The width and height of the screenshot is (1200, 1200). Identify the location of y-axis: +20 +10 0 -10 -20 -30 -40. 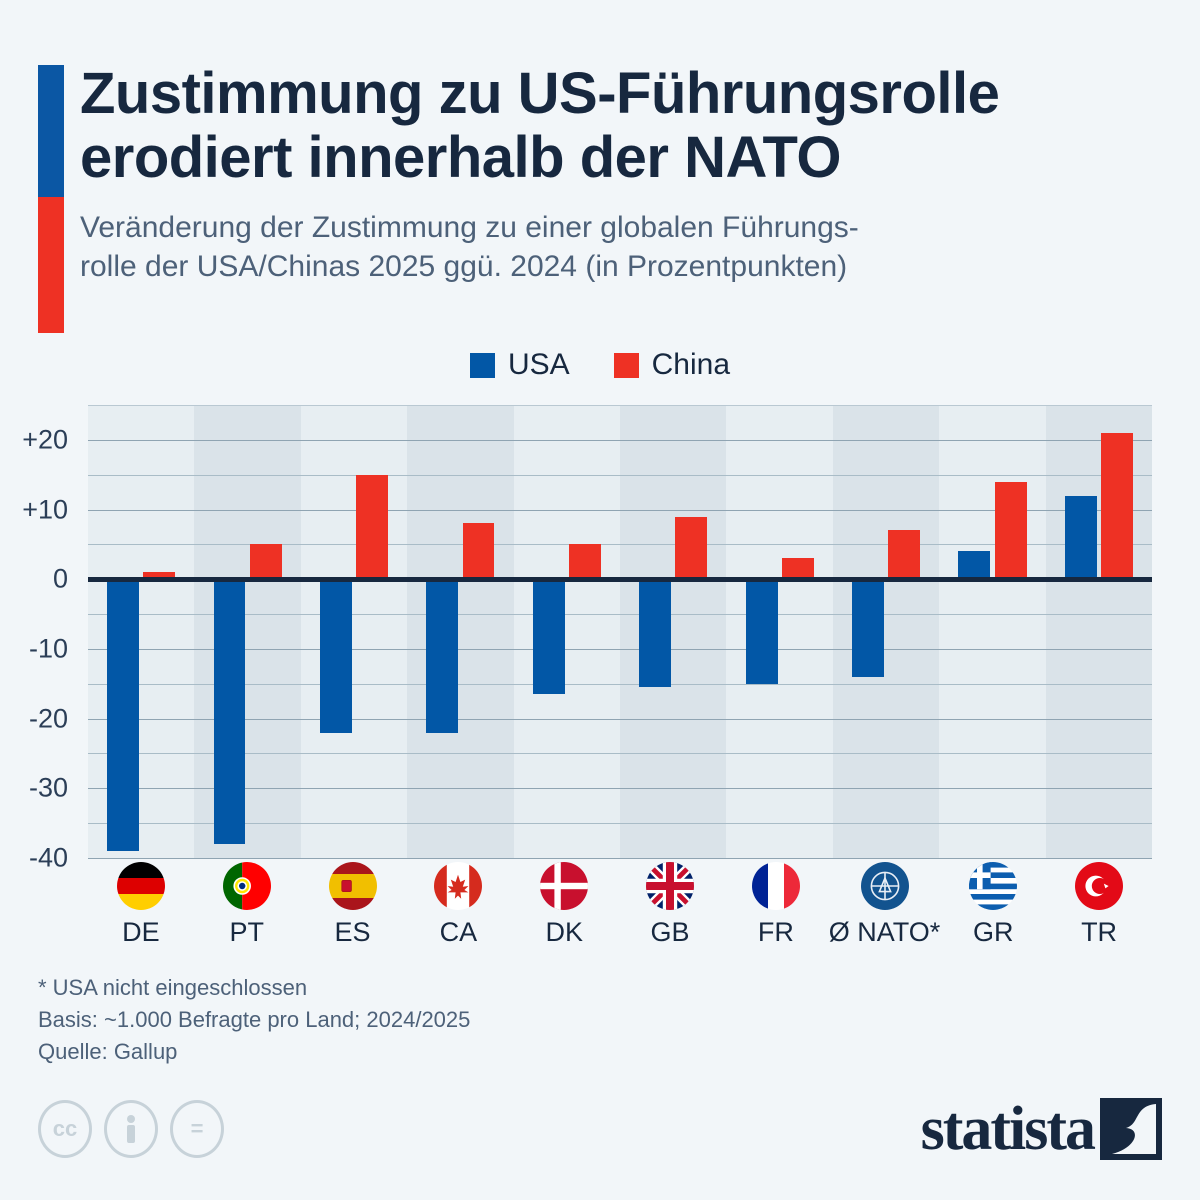
(39, 638).